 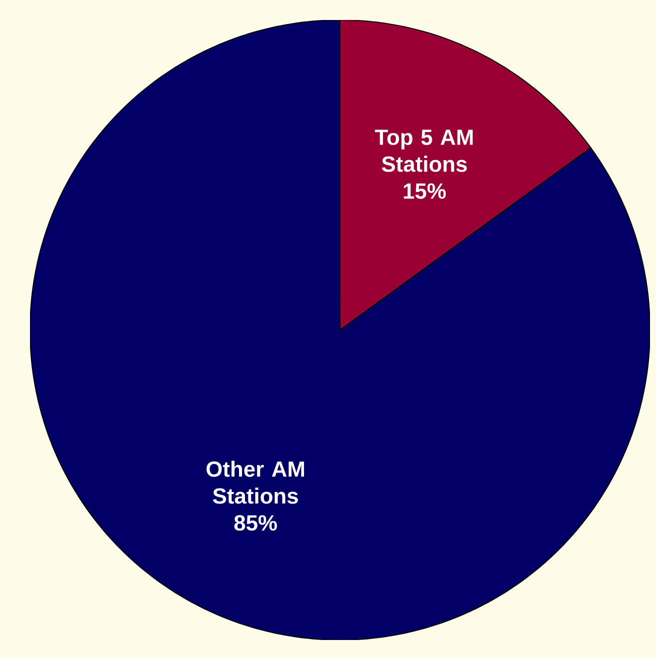 What do you see at coordinates (255, 523) in the screenshot?
I see `data-label: 85%` at bounding box center [255, 523].